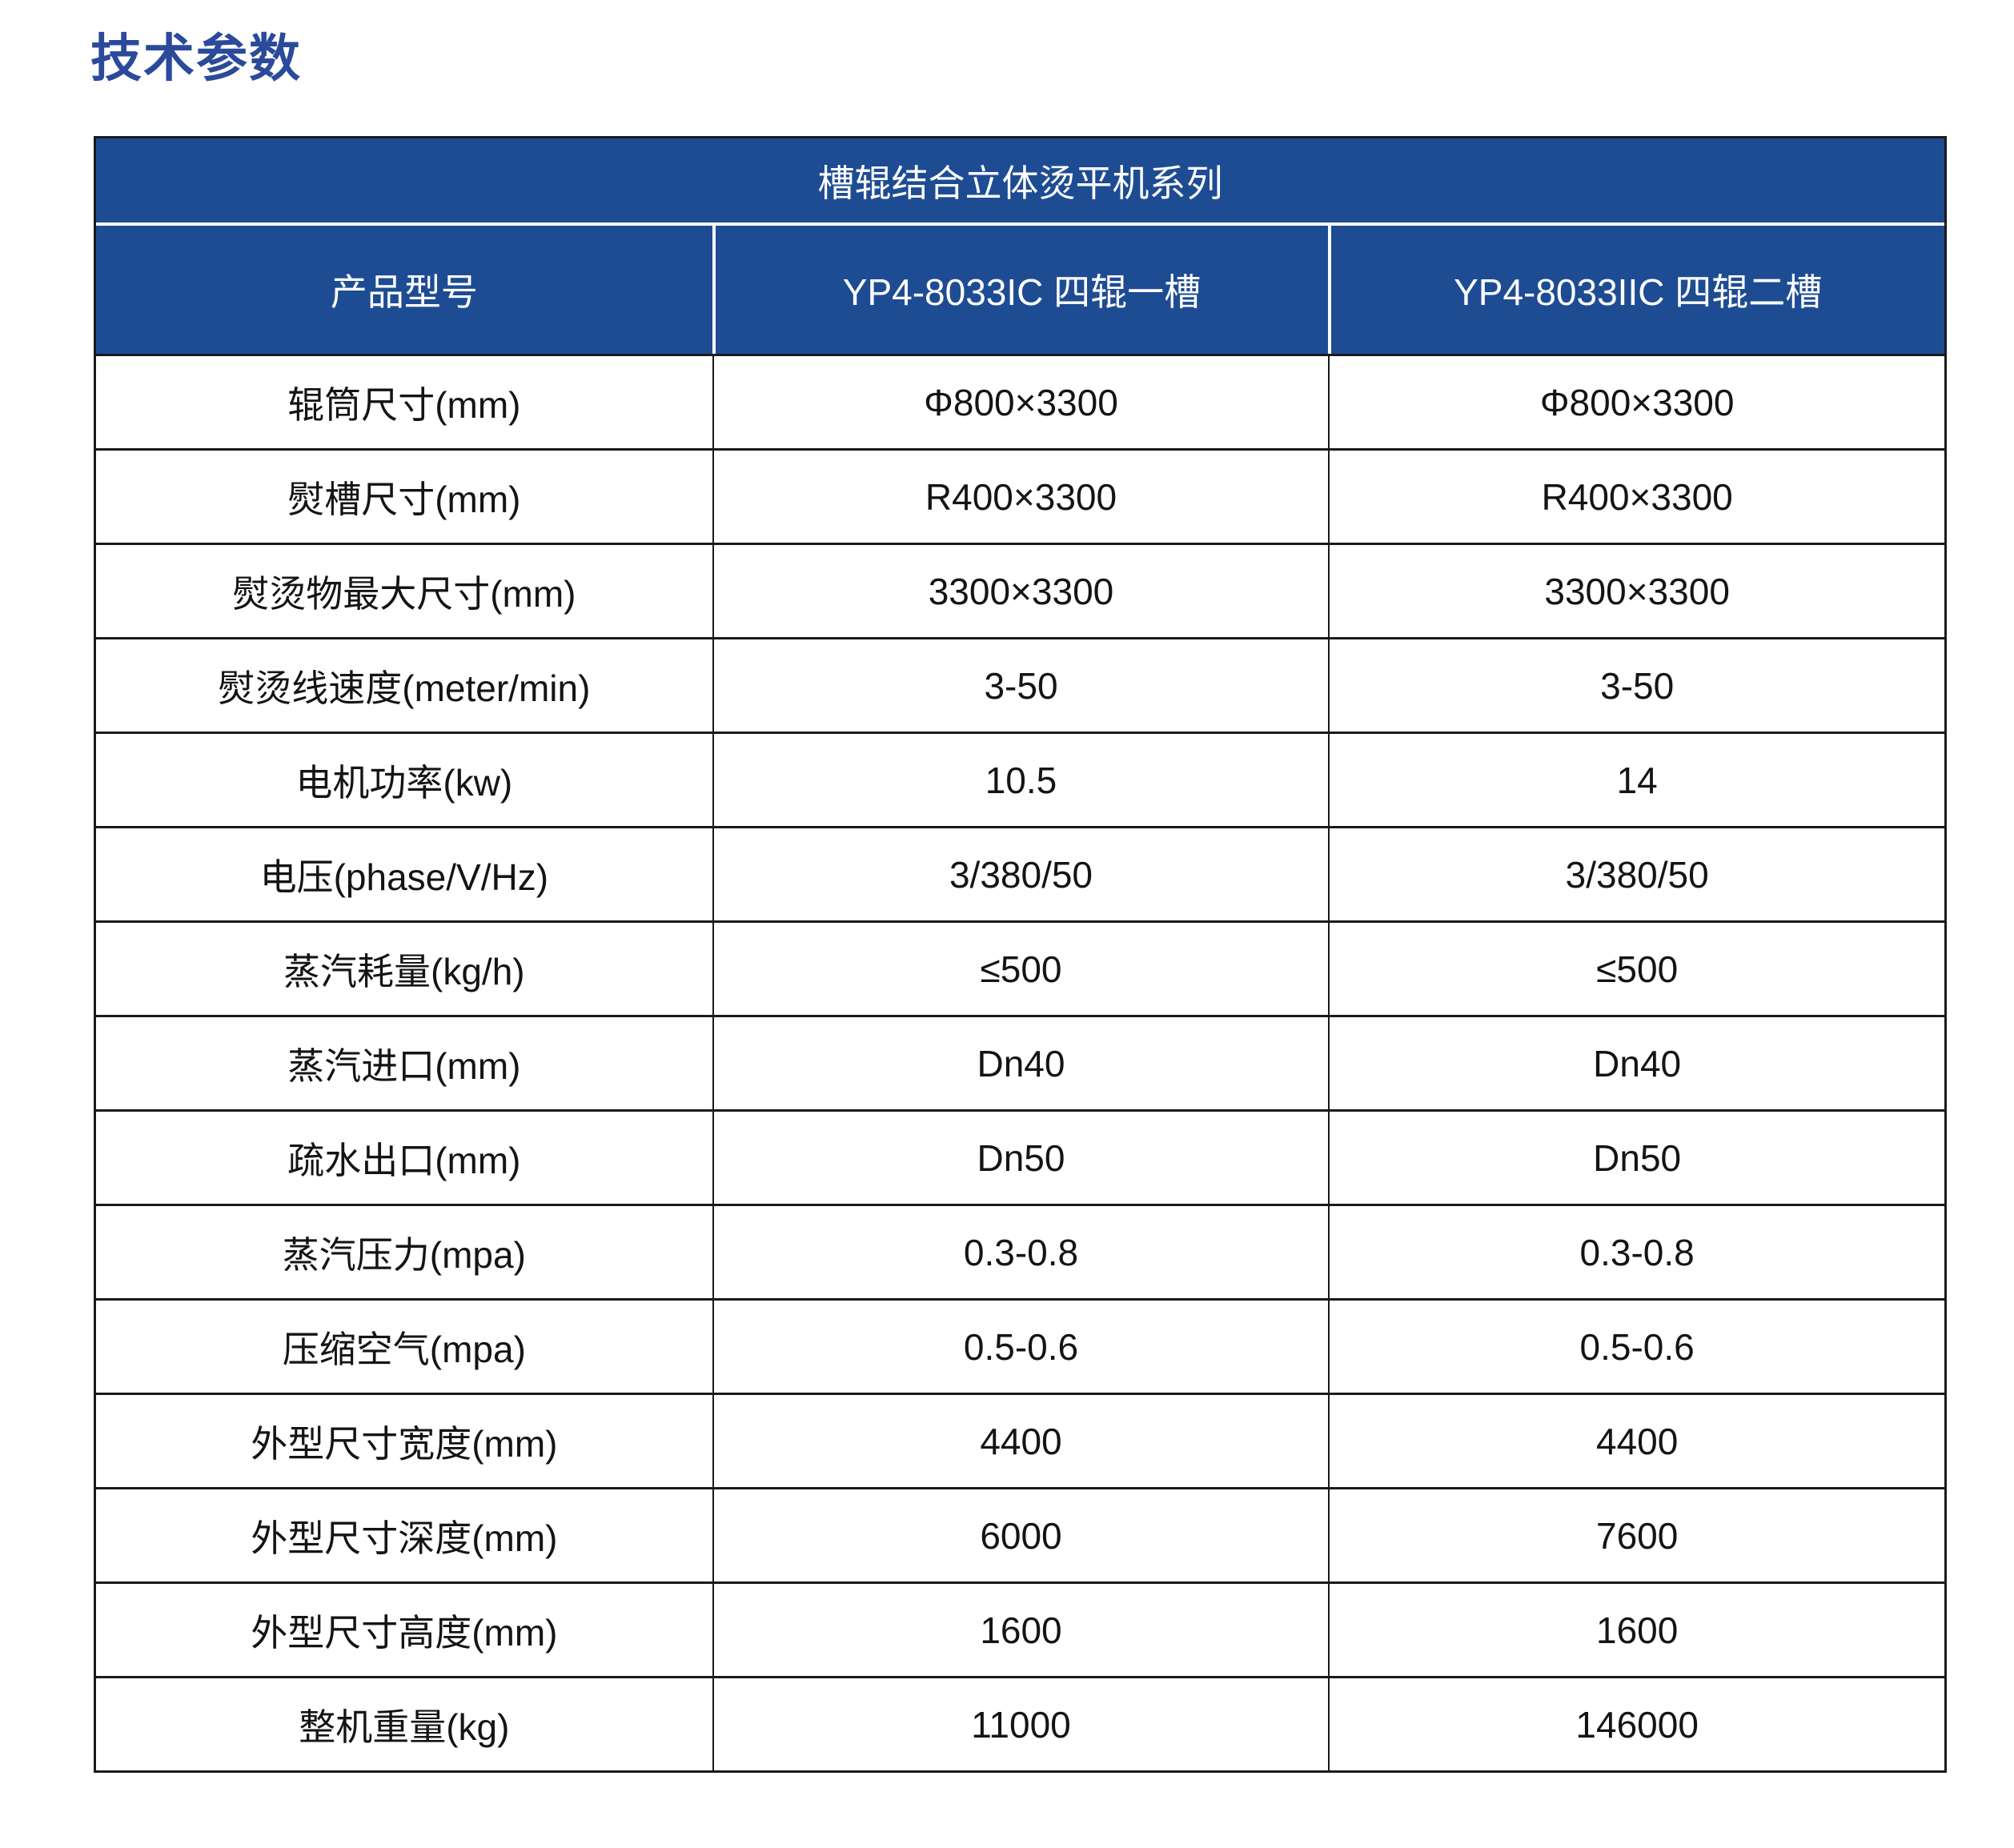 This screenshot has width=2014, height=1848. I want to click on spec-value-cell-2: 3-50, so click(1636, 685).